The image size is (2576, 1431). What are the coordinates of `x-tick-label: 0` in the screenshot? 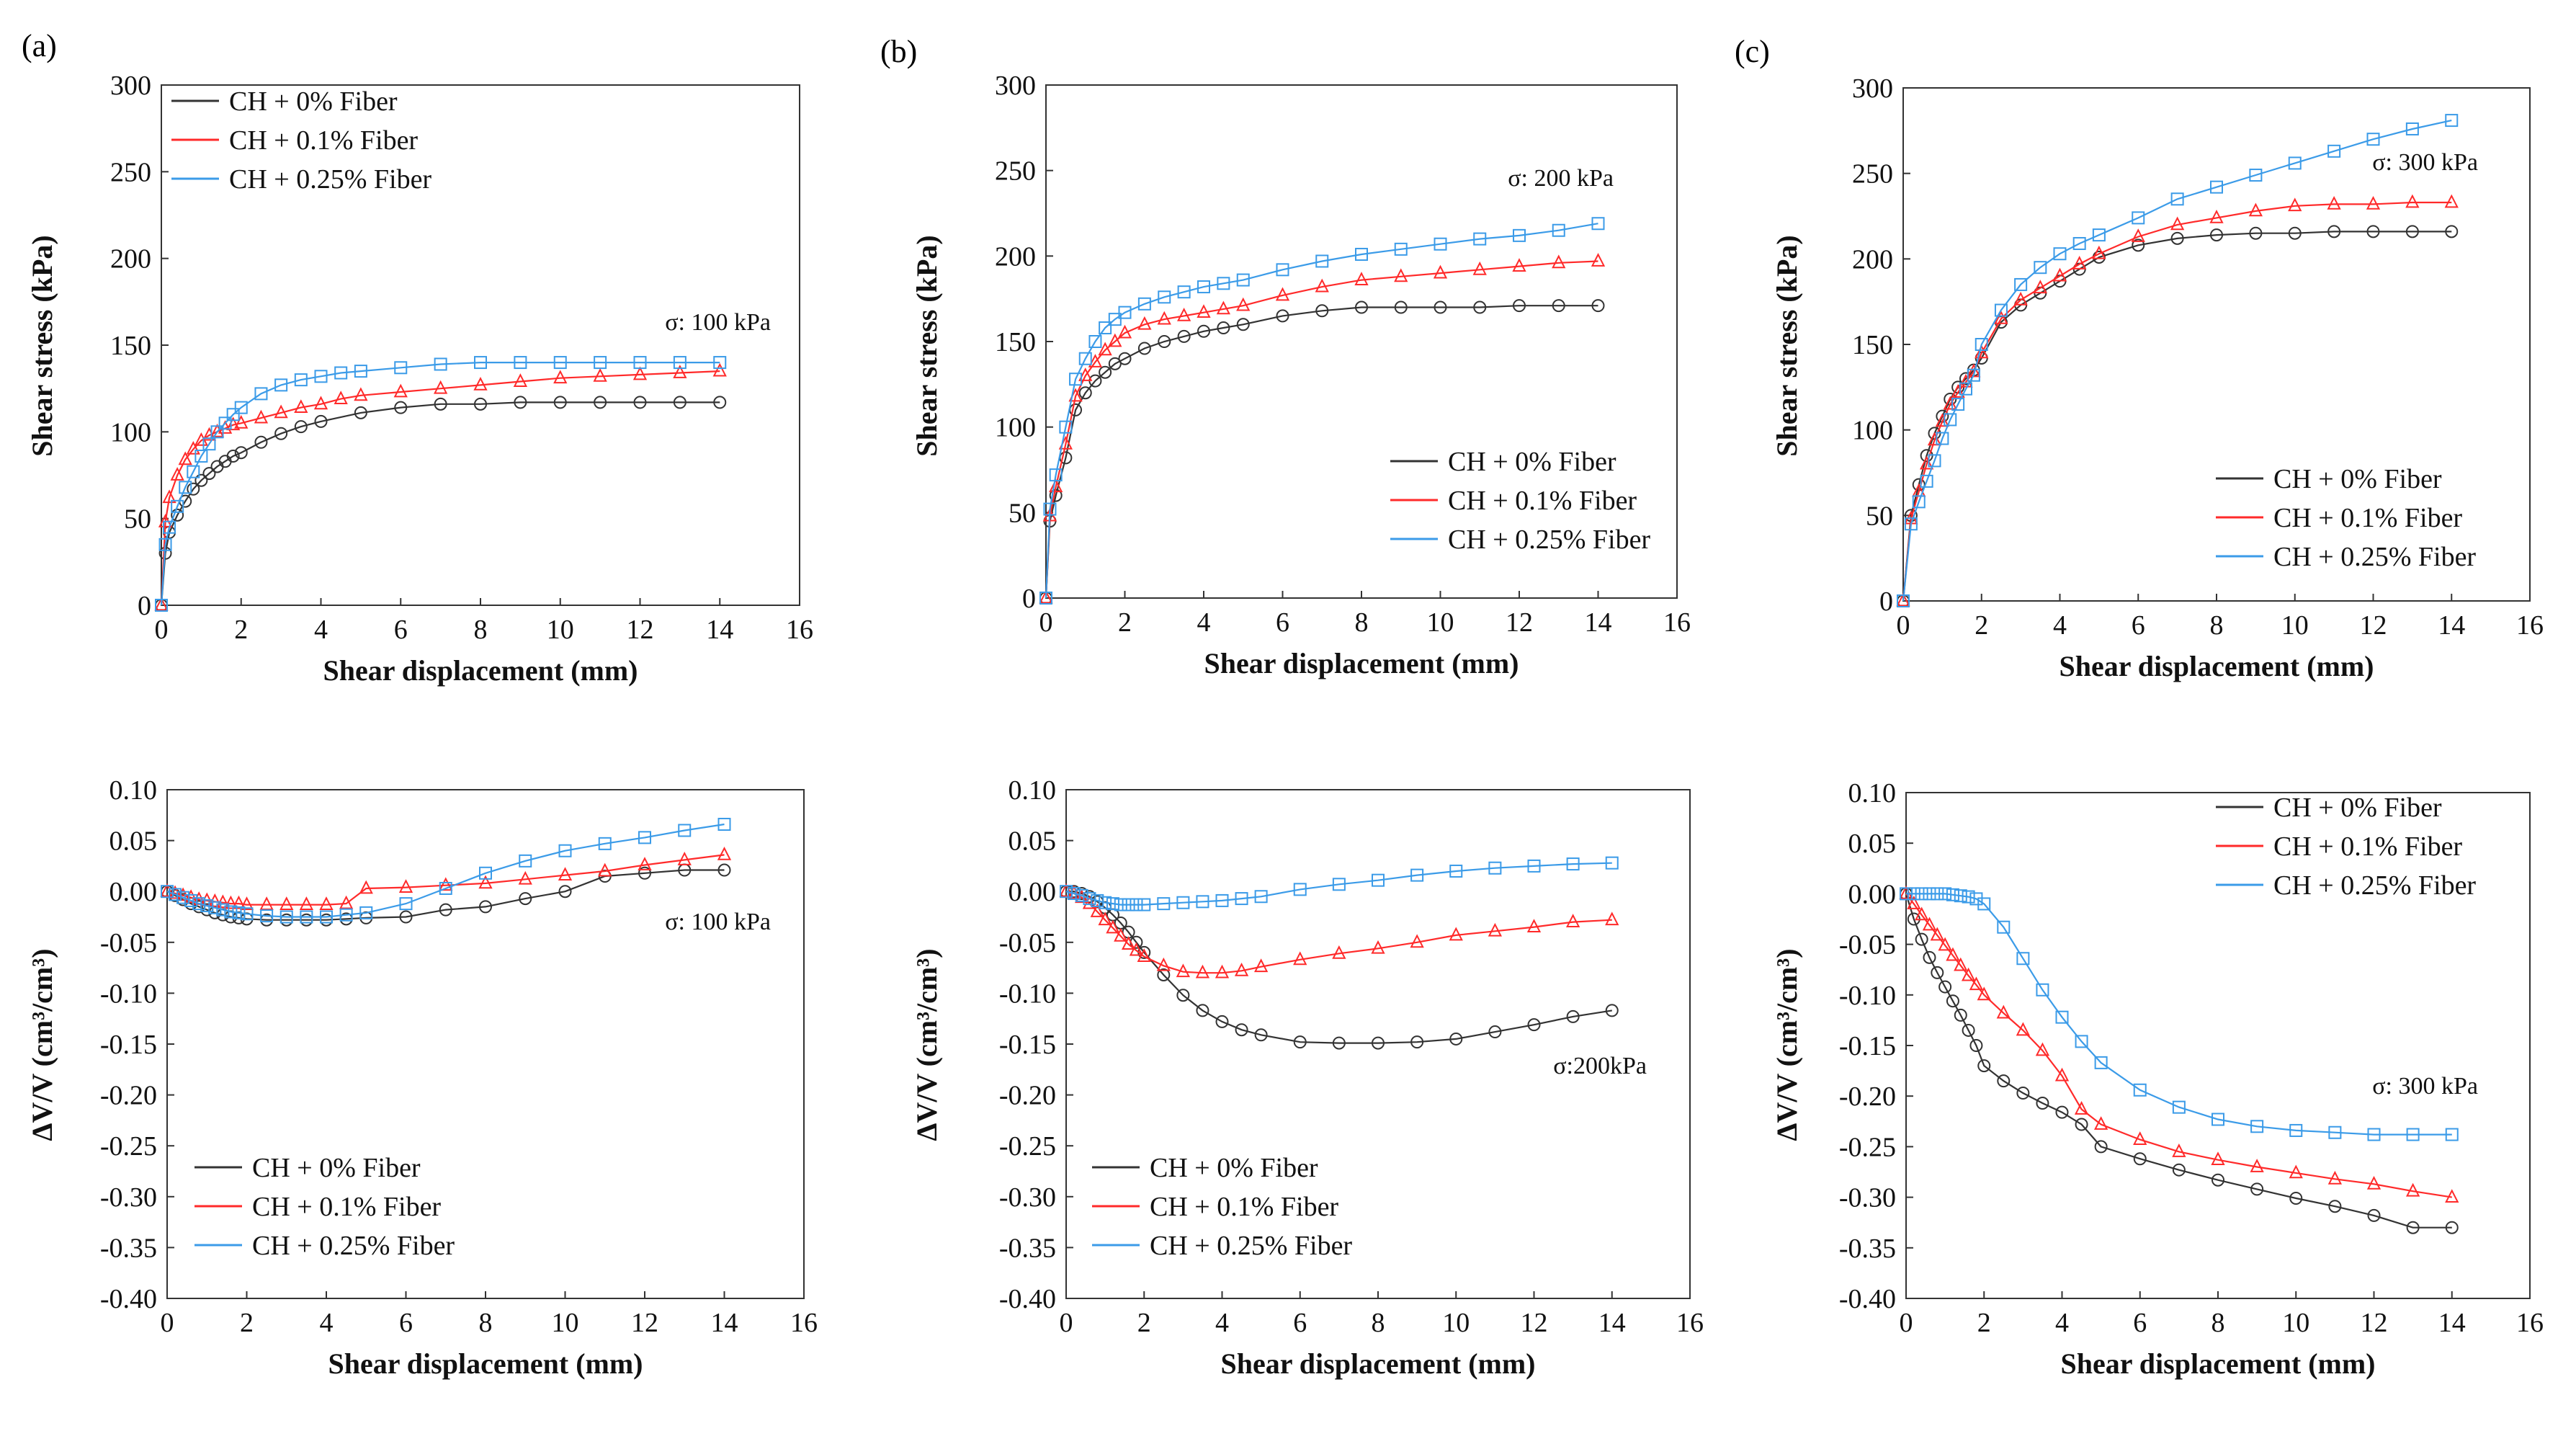 It's located at (162, 630).